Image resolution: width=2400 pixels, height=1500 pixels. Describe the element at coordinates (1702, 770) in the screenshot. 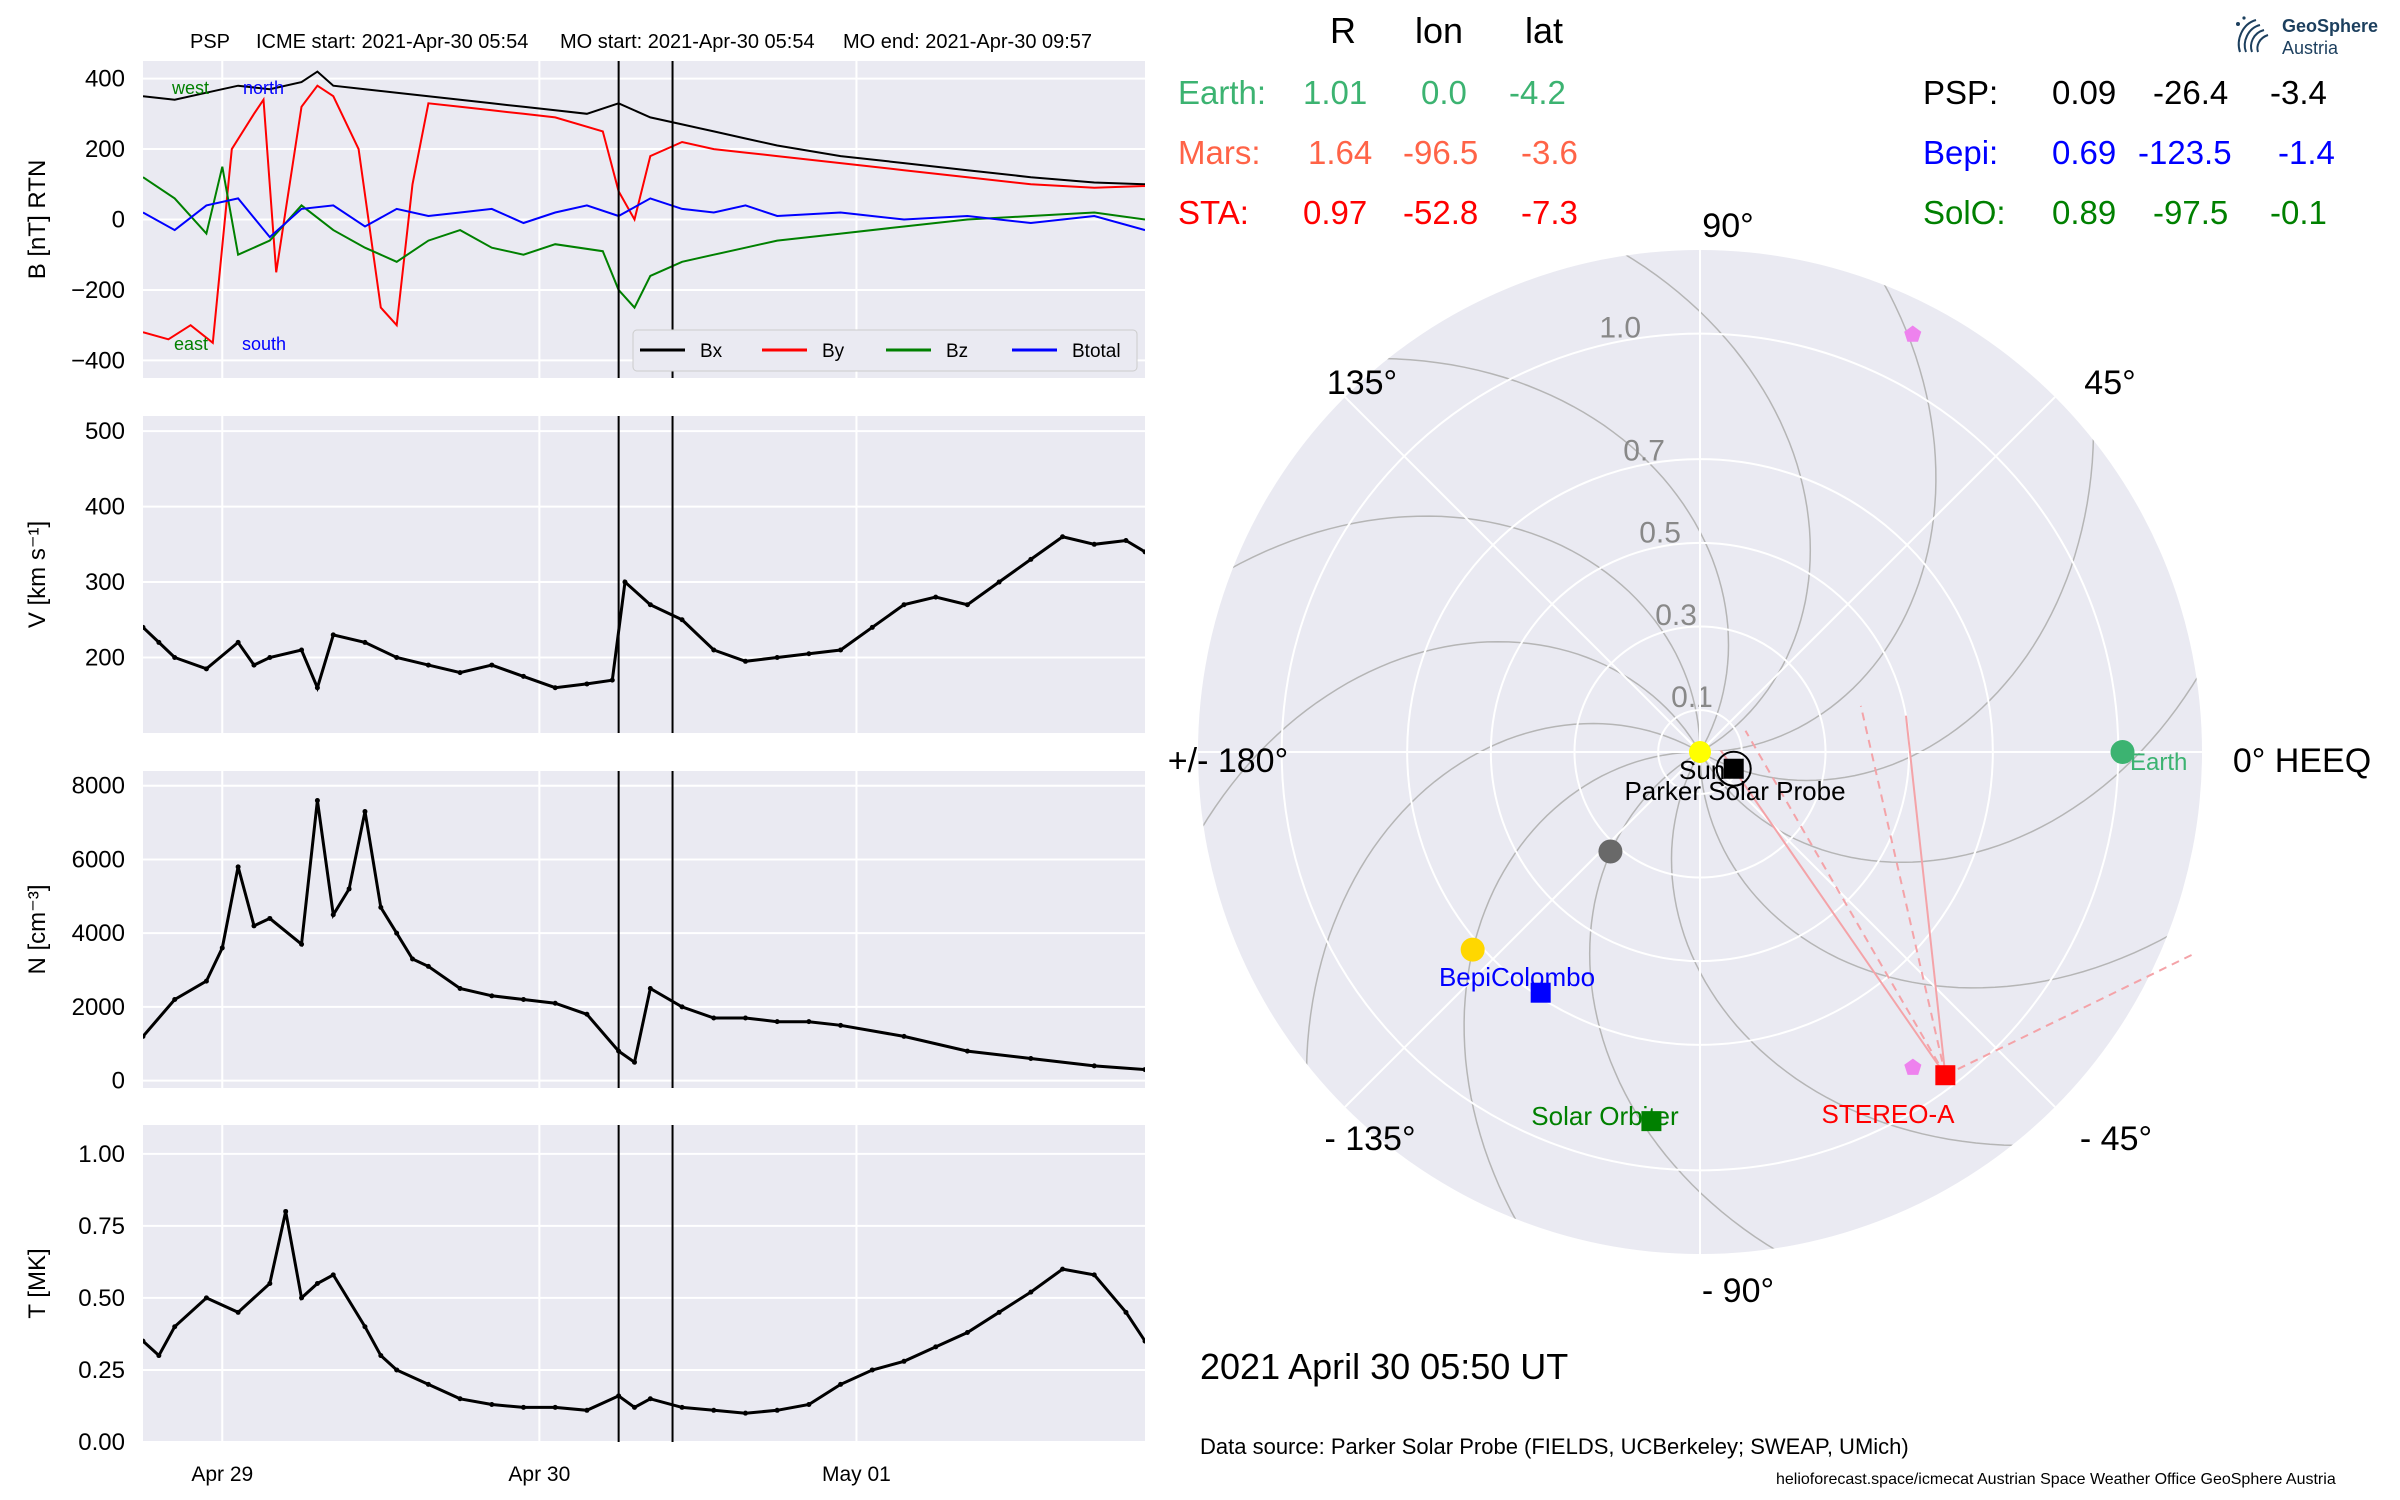

I see `body-label-sun: Sun` at that location.